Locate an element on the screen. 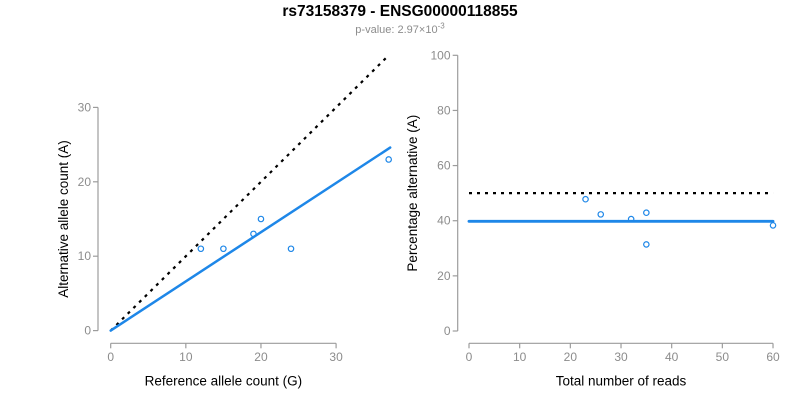 The height and width of the screenshot is (400, 800). y-tick-label: 40 is located at coordinates (444, 221).